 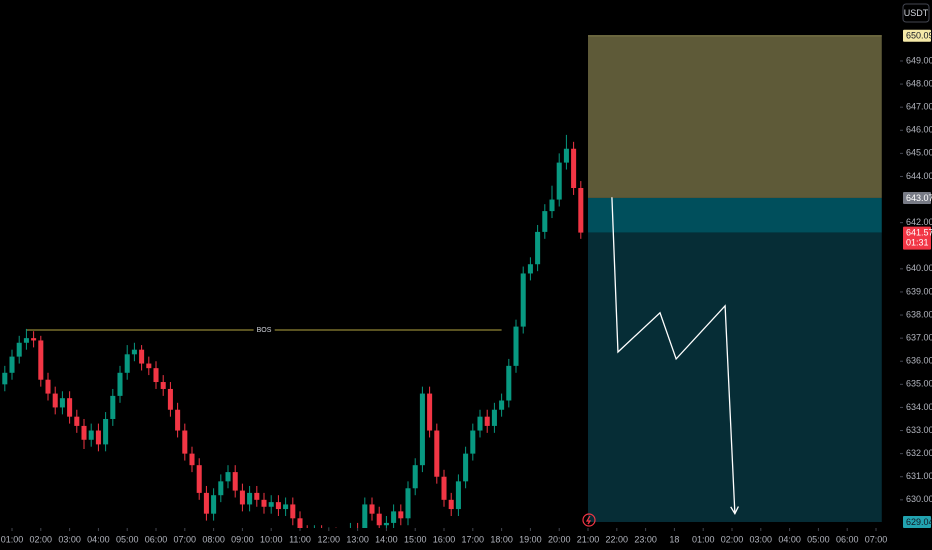 I want to click on y-tick-label: 642.00, so click(x=919, y=222).